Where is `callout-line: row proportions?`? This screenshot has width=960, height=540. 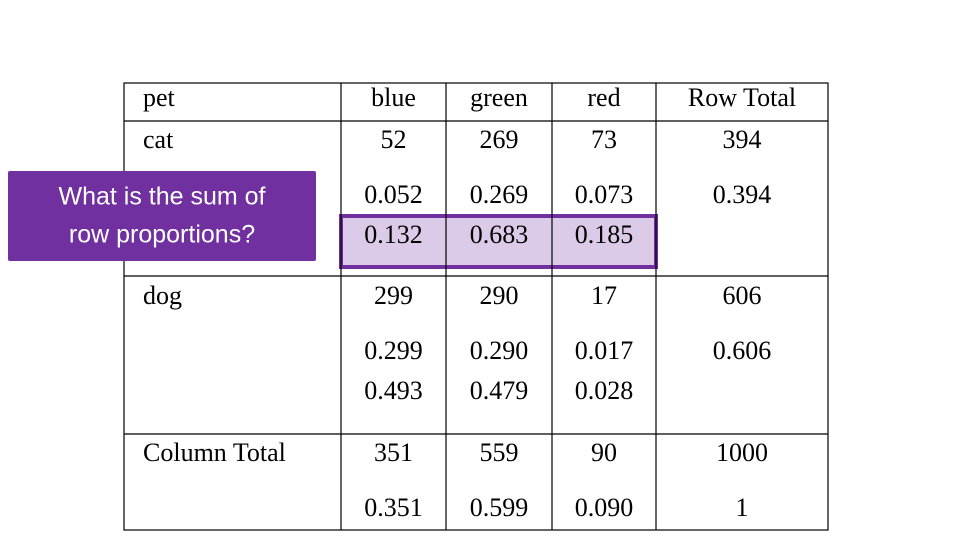
callout-line: row proportions? is located at coordinates (162, 235).